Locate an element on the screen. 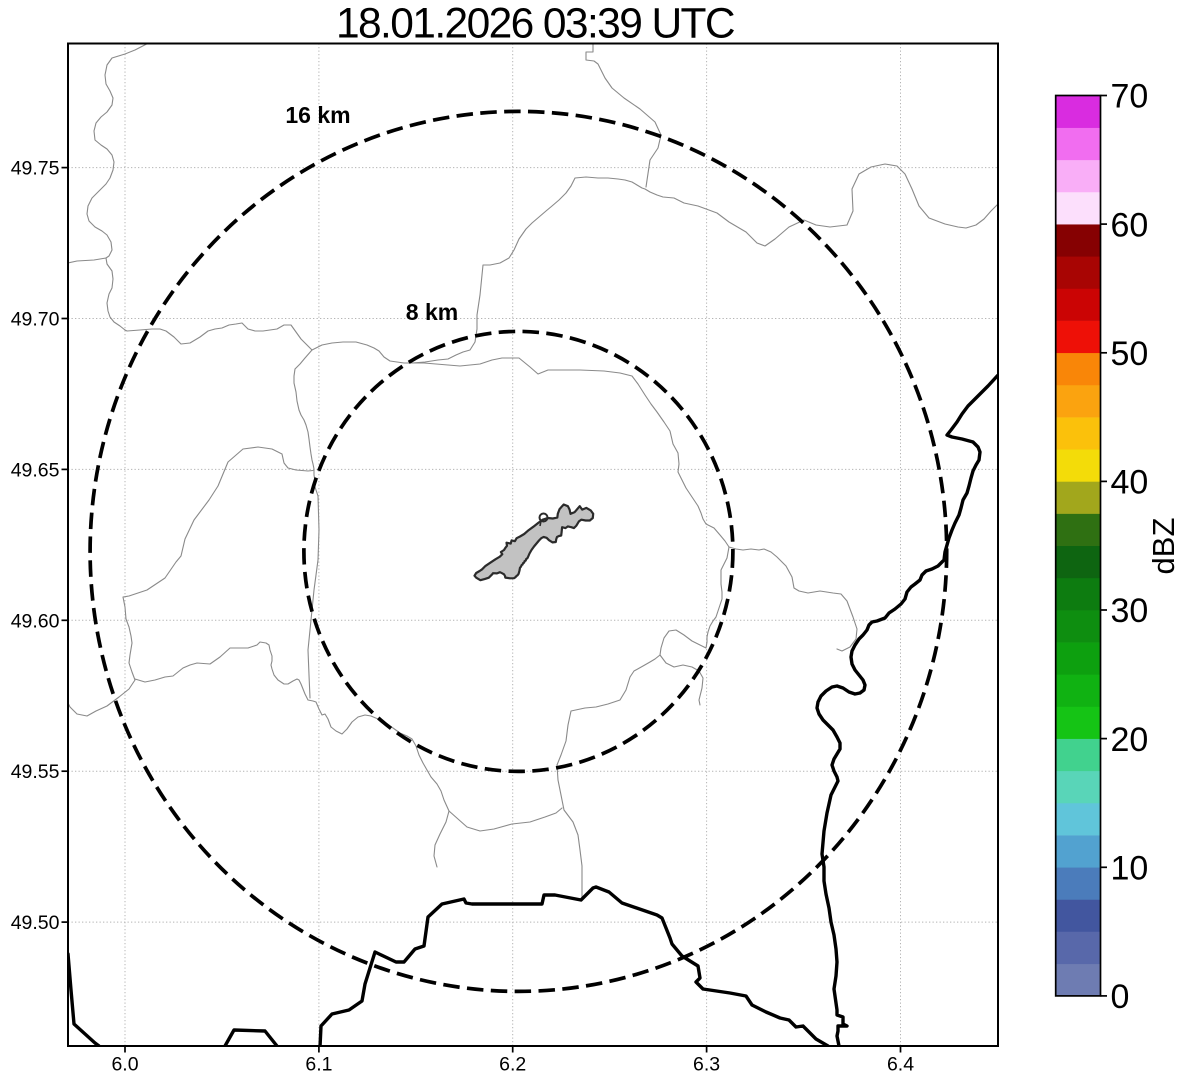 The width and height of the screenshot is (1188, 1084). svg-text: 16 km is located at coordinates (317, 115).